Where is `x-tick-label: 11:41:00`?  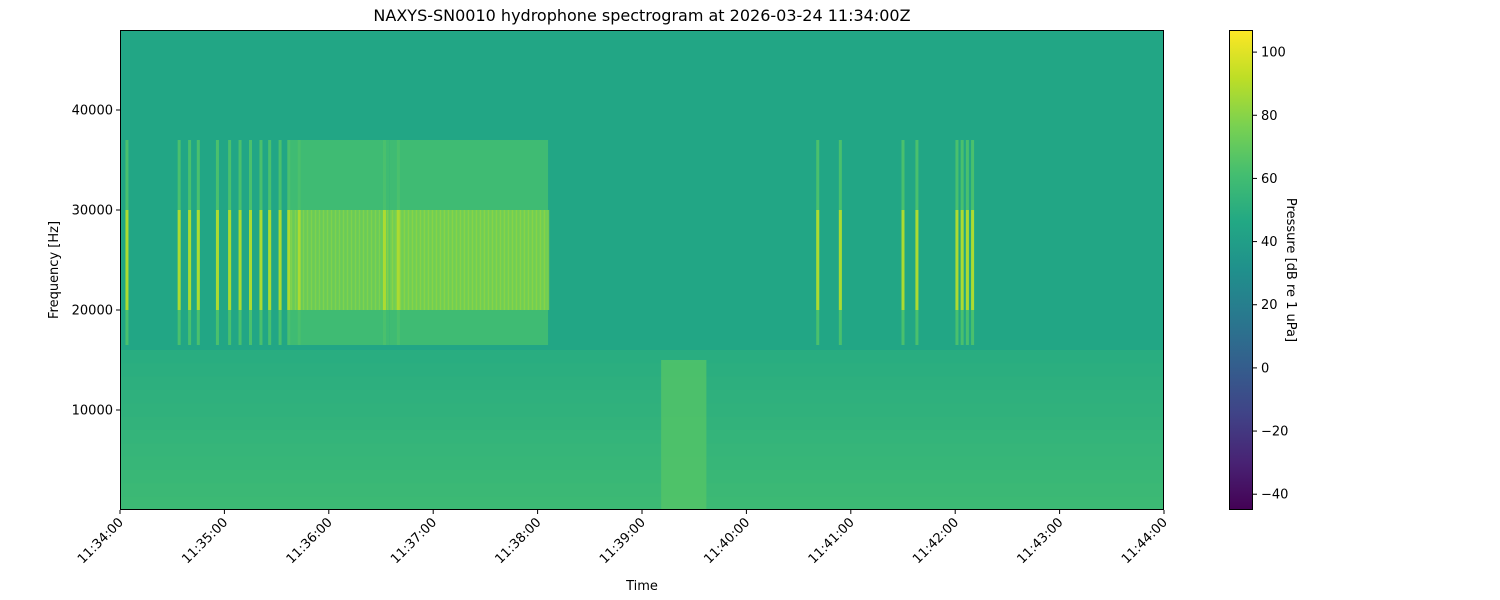 x-tick-label: 11:41:00 is located at coordinates (832, 541).